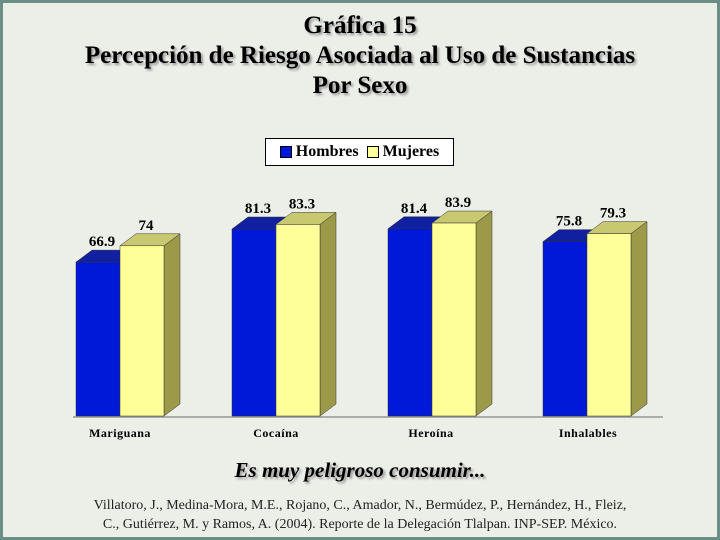 The width and height of the screenshot is (720, 540). What do you see at coordinates (102, 242) in the screenshot?
I see `data-label-hombres-0: 66.9` at bounding box center [102, 242].